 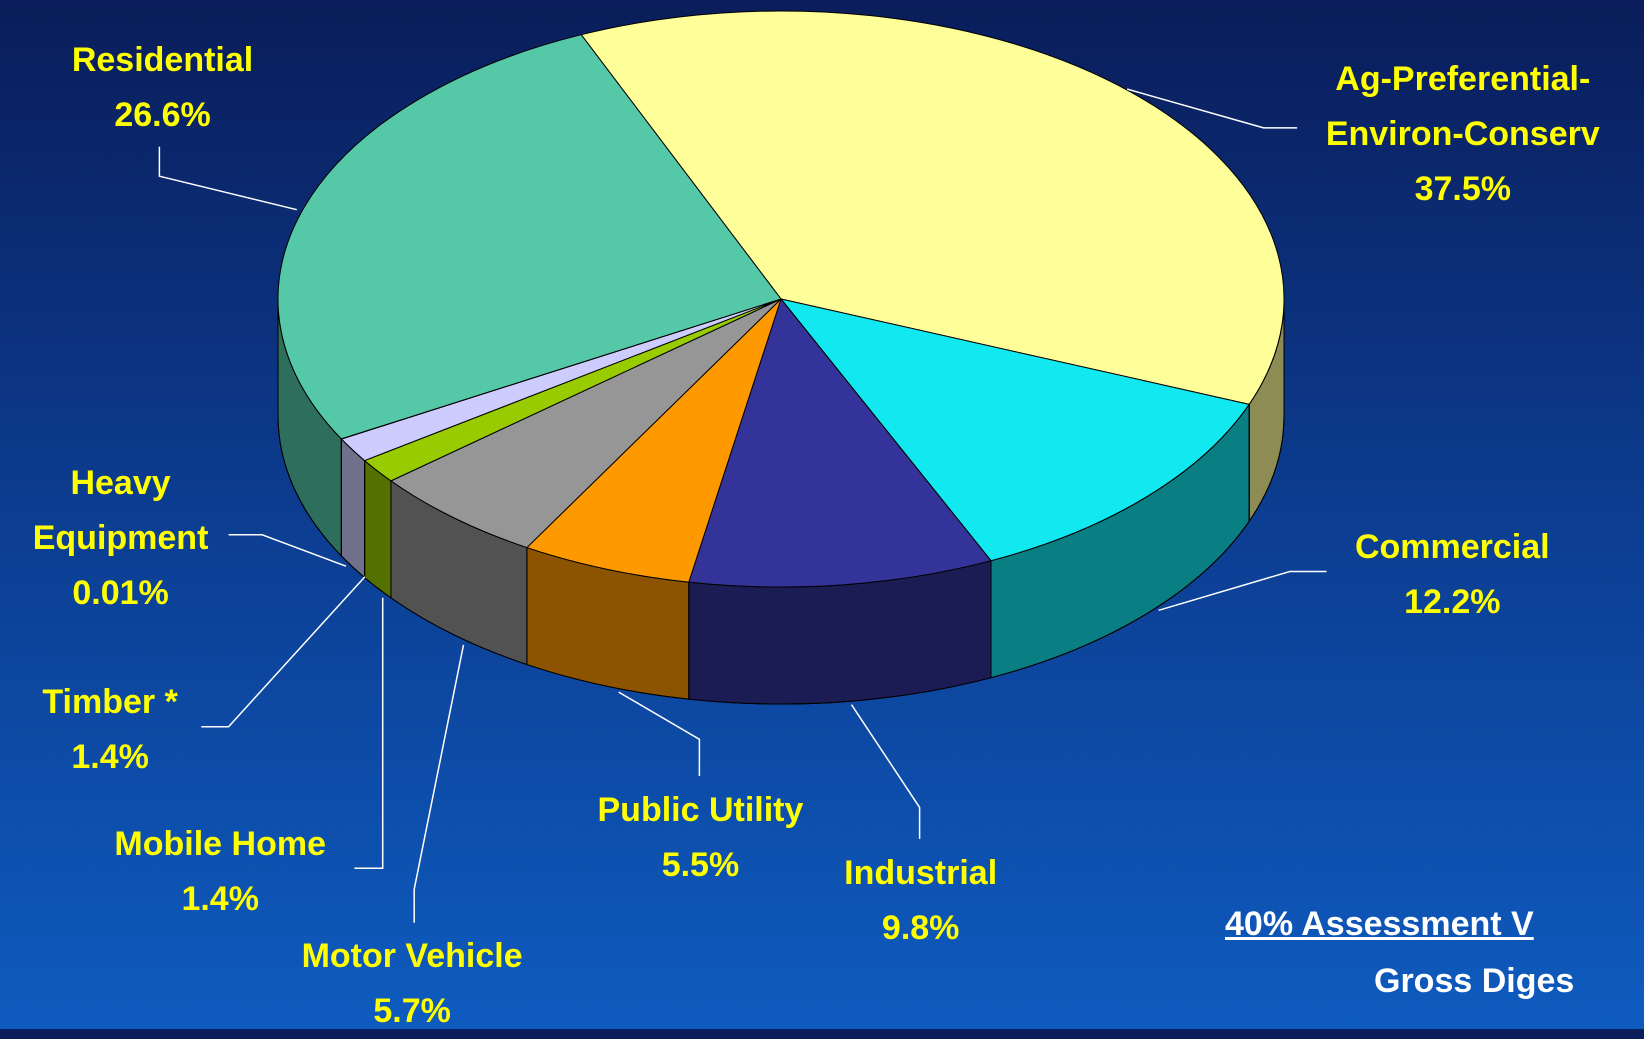 What do you see at coordinates (162, 115) in the screenshot?
I see `value-label: 26.6%` at bounding box center [162, 115].